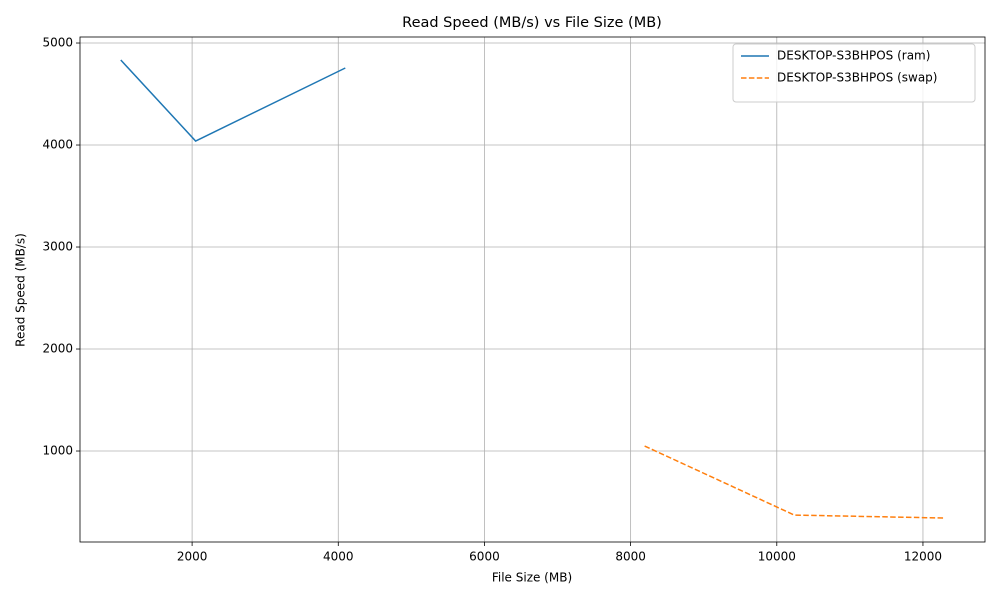 This screenshot has width=1000, height=600. I want to click on y-tick-label: 1000, so click(57, 451).